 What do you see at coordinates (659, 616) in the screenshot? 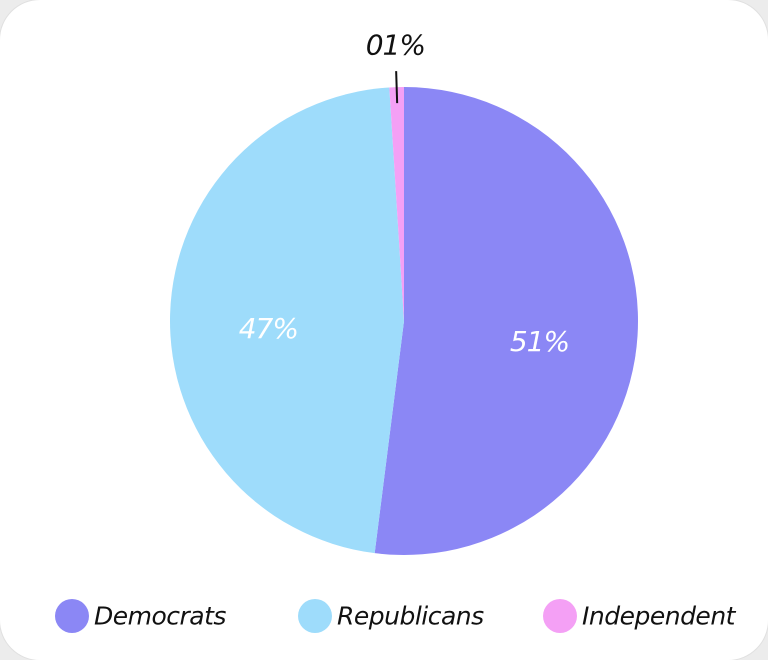
I see `legend-label-independent: Independent` at bounding box center [659, 616].